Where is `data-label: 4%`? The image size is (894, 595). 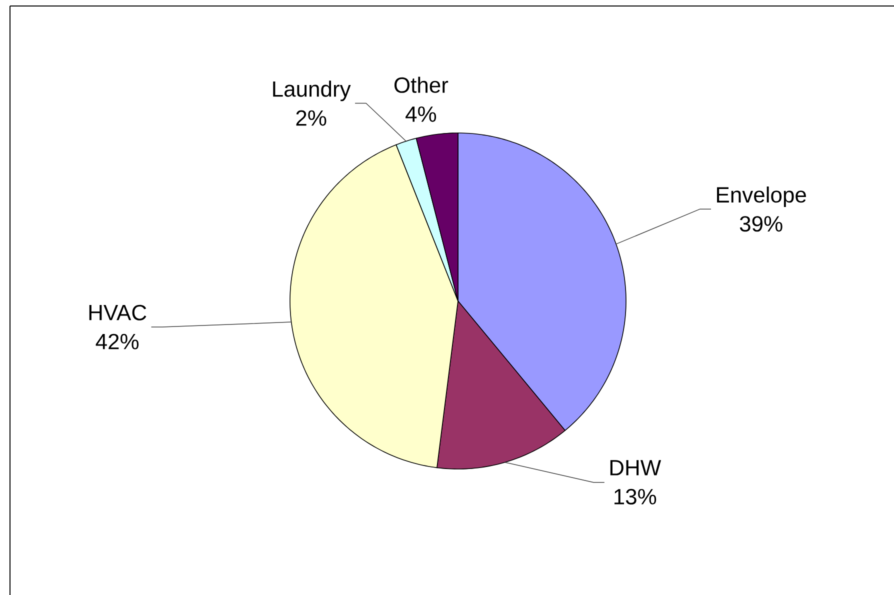
data-label: 4% is located at coordinates (421, 114).